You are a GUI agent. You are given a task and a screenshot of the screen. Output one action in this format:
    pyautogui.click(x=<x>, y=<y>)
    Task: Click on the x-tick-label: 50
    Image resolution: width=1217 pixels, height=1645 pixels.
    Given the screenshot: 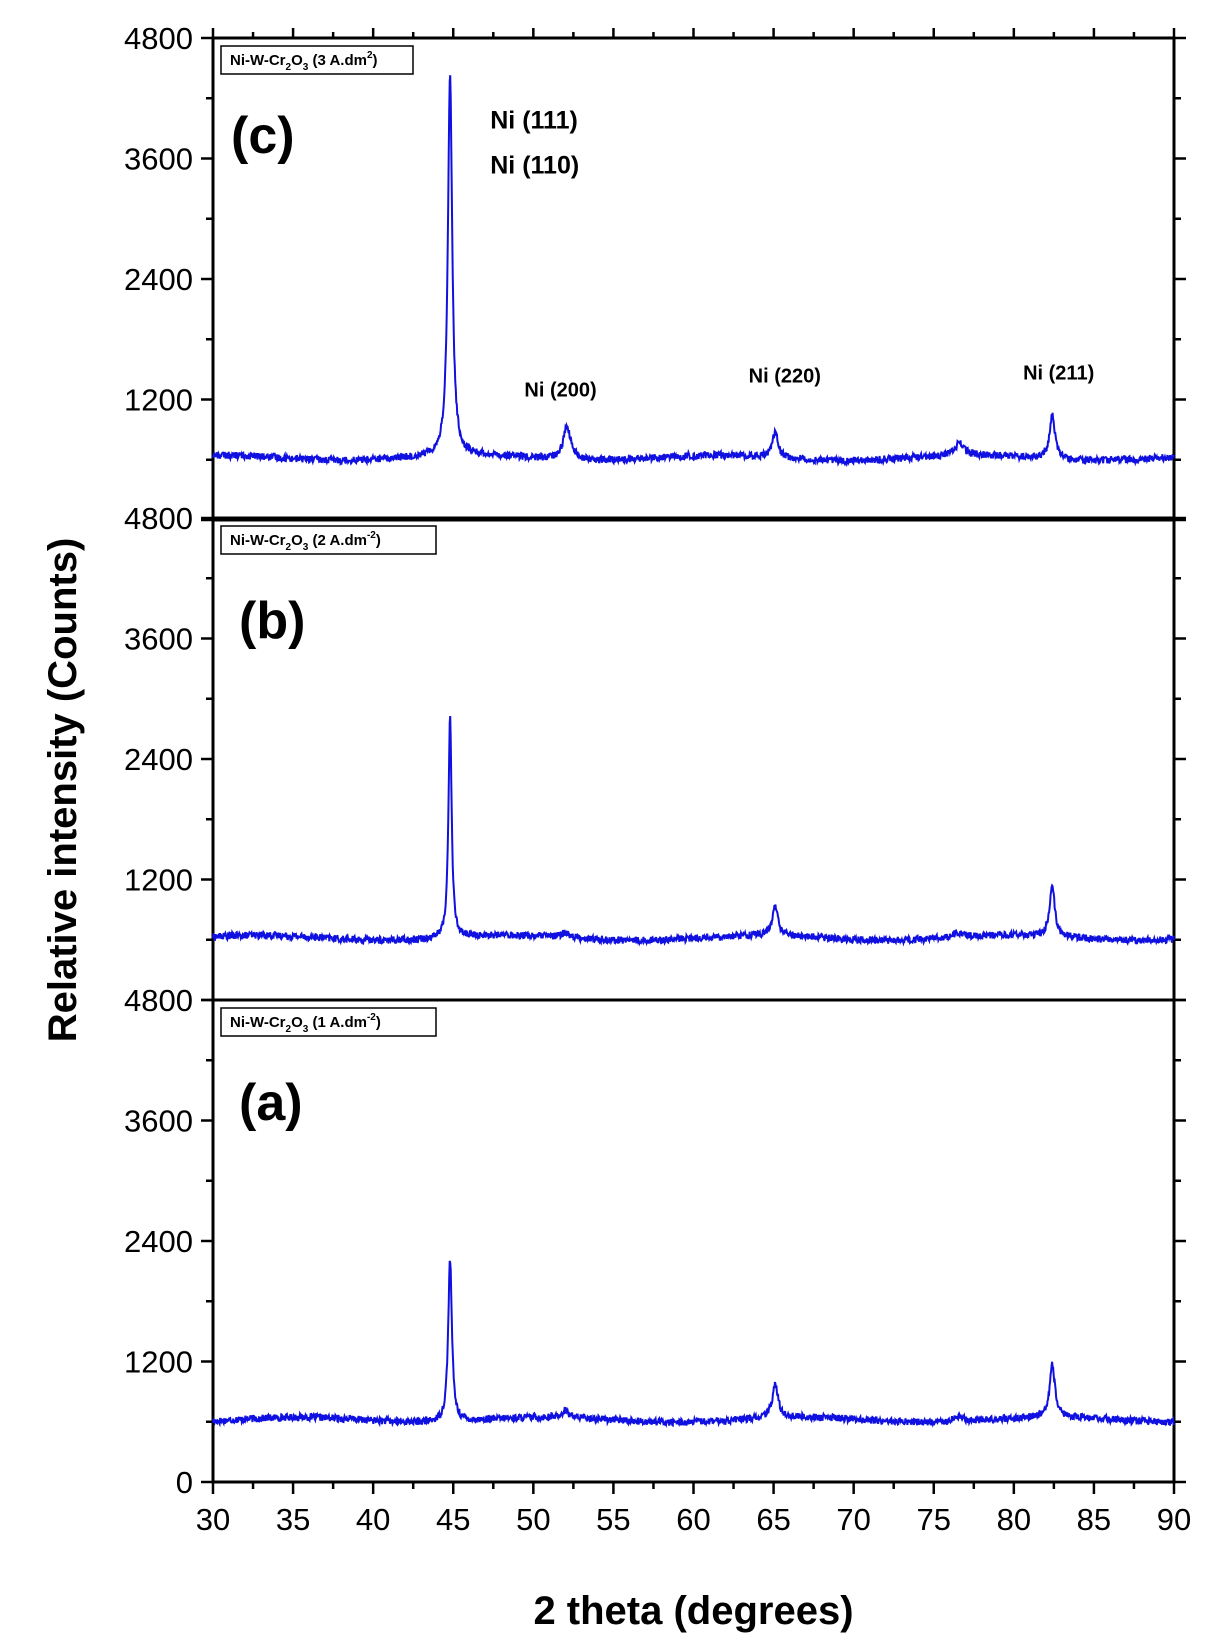 What is the action you would take?
    pyautogui.click(x=533, y=1519)
    